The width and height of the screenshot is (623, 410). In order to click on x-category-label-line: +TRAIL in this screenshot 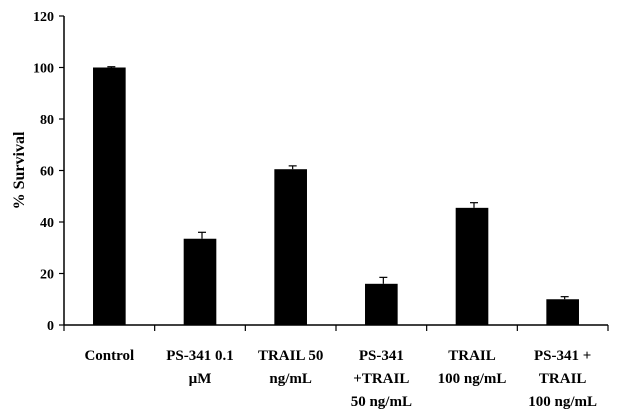, I will do `click(381, 379)`.